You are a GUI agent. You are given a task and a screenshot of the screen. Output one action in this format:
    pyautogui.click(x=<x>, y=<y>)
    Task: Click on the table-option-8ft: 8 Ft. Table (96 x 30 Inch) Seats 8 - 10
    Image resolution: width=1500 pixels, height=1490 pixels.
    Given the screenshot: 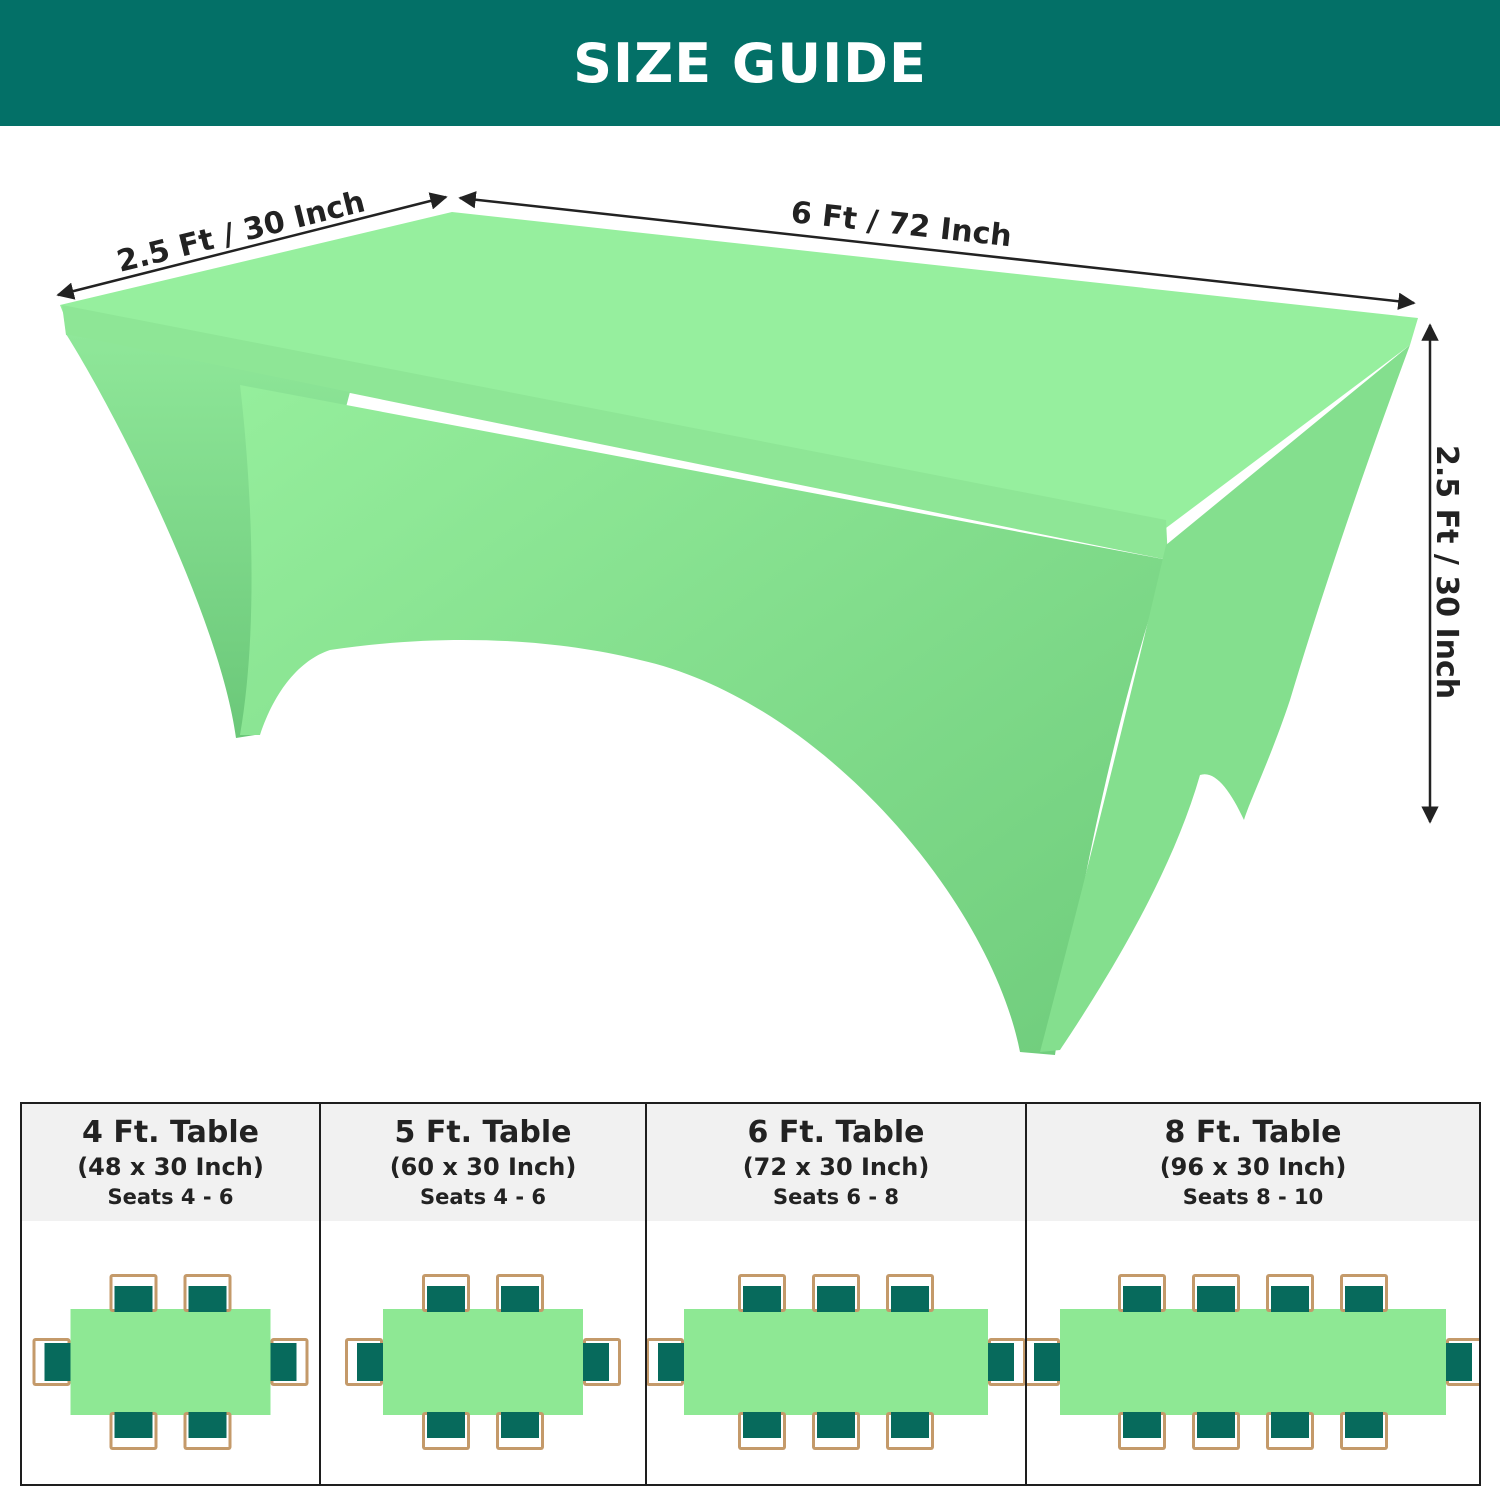 What is the action you would take?
    pyautogui.click(x=1253, y=1294)
    